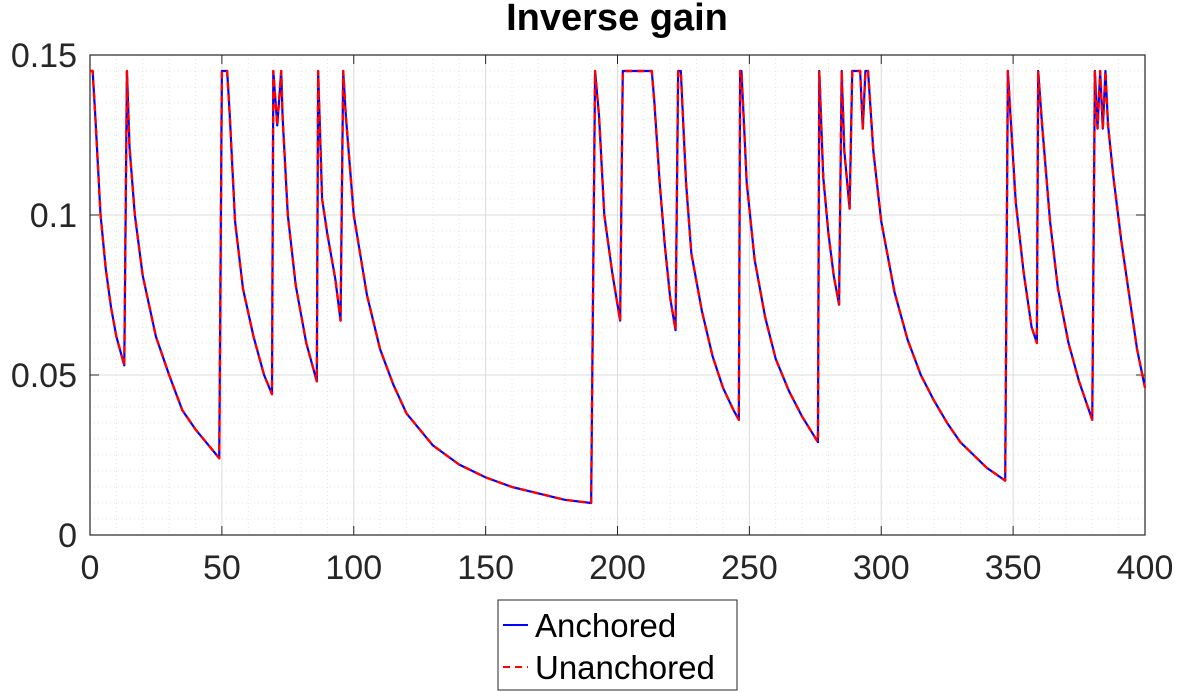  What do you see at coordinates (617, 568) in the screenshot?
I see `x-tick-label: 200` at bounding box center [617, 568].